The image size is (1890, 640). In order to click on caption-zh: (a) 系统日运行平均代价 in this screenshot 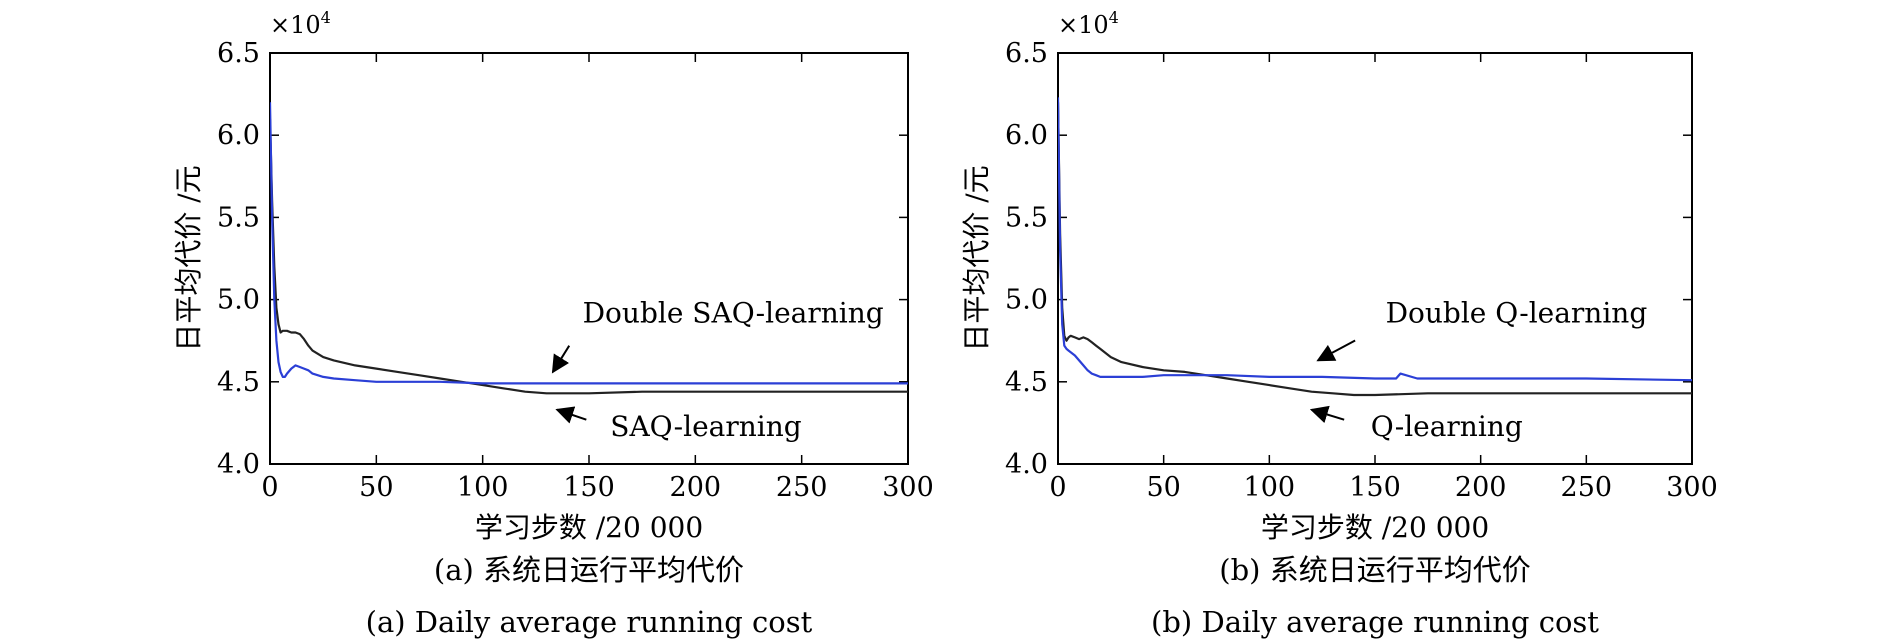, I will do `click(589, 570)`.